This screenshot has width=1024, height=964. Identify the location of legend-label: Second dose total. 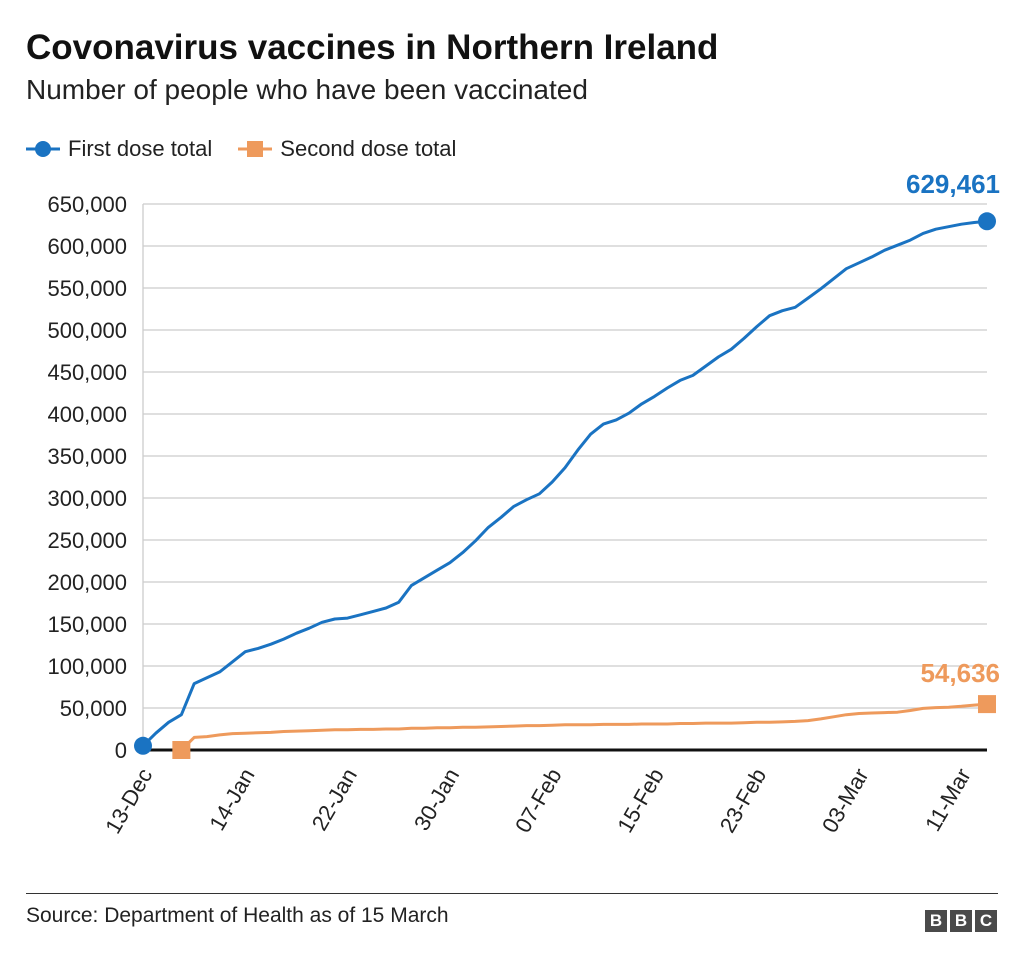
(368, 148).